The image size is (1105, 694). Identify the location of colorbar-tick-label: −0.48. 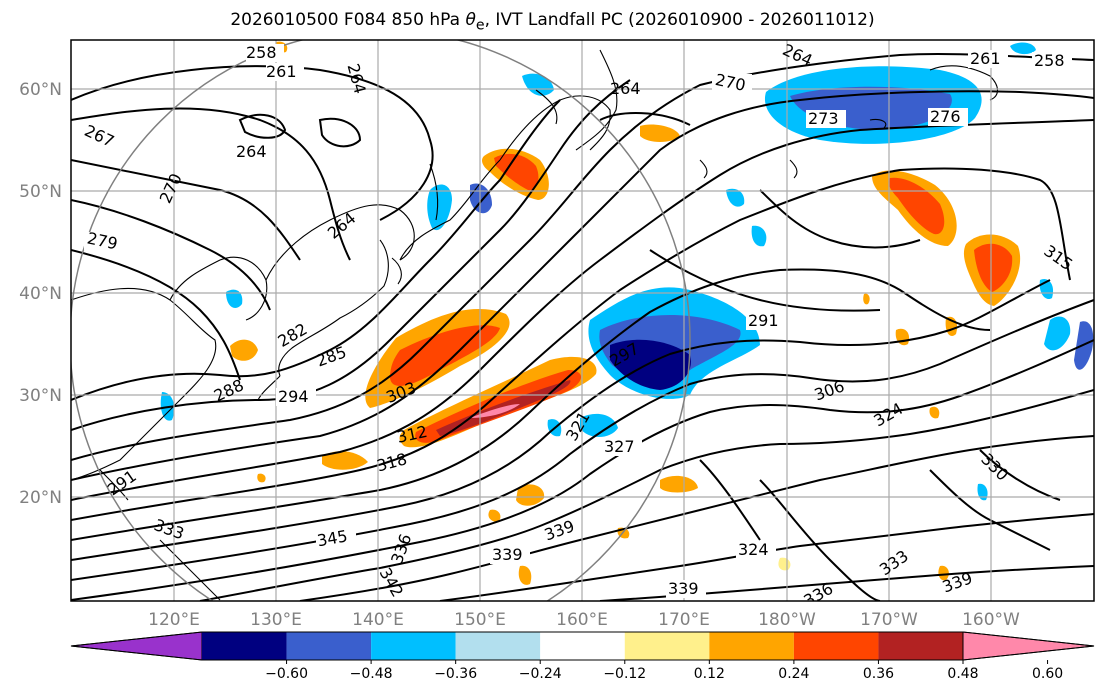
(371, 674).